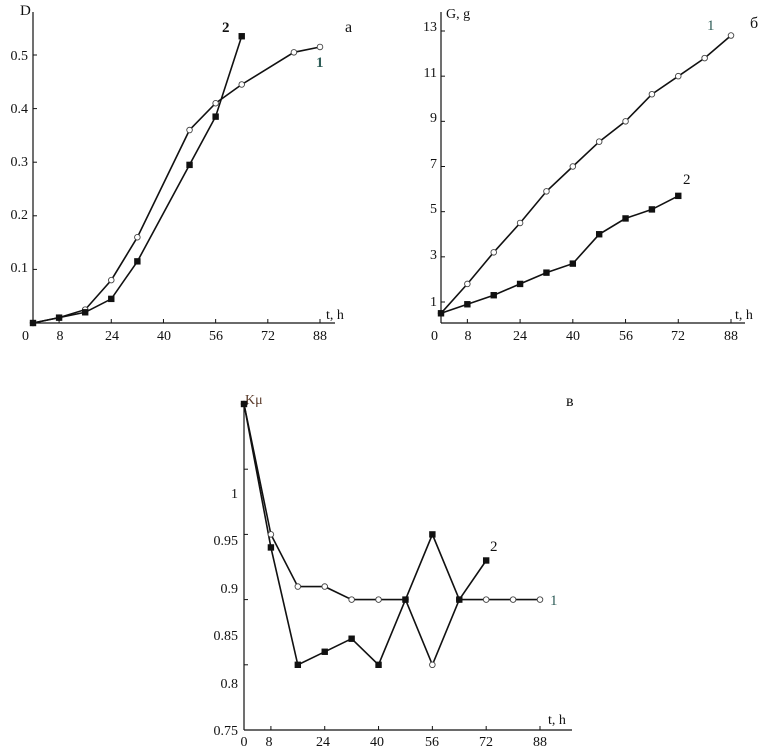  Describe the element at coordinates (348, 27) in the screenshot. I see `panel-a-letter: а` at that location.